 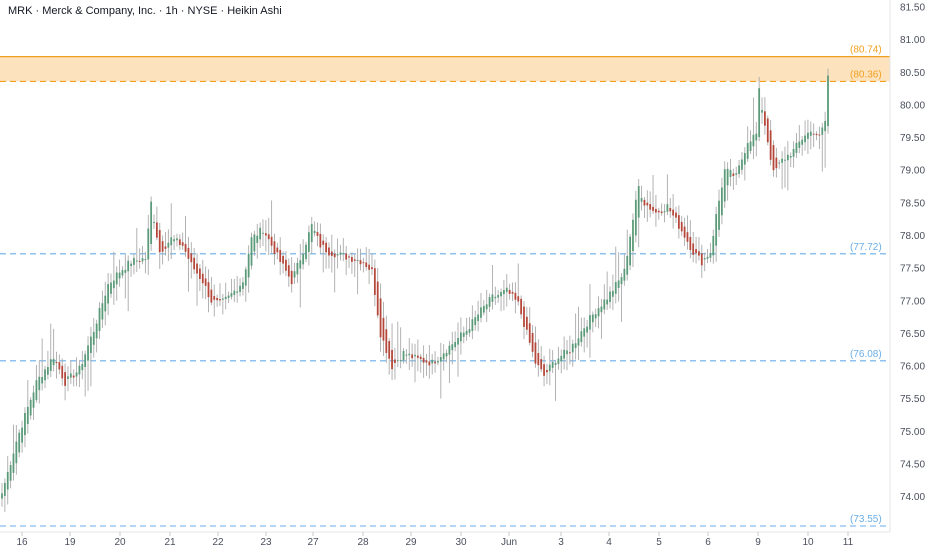 What do you see at coordinates (70, 542) in the screenshot?
I see `x-tick-label: 19` at bounding box center [70, 542].